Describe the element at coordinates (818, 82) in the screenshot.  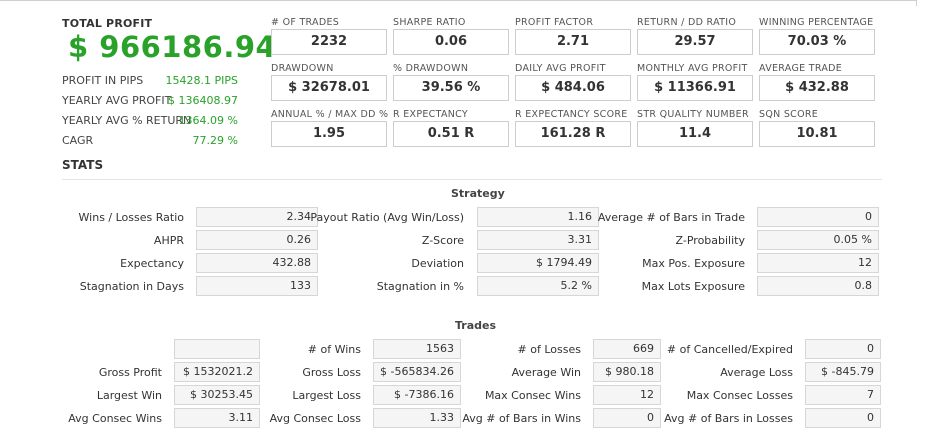
I see `metric-average-trade: AVERAGE TRADE $ 432.88` at that location.